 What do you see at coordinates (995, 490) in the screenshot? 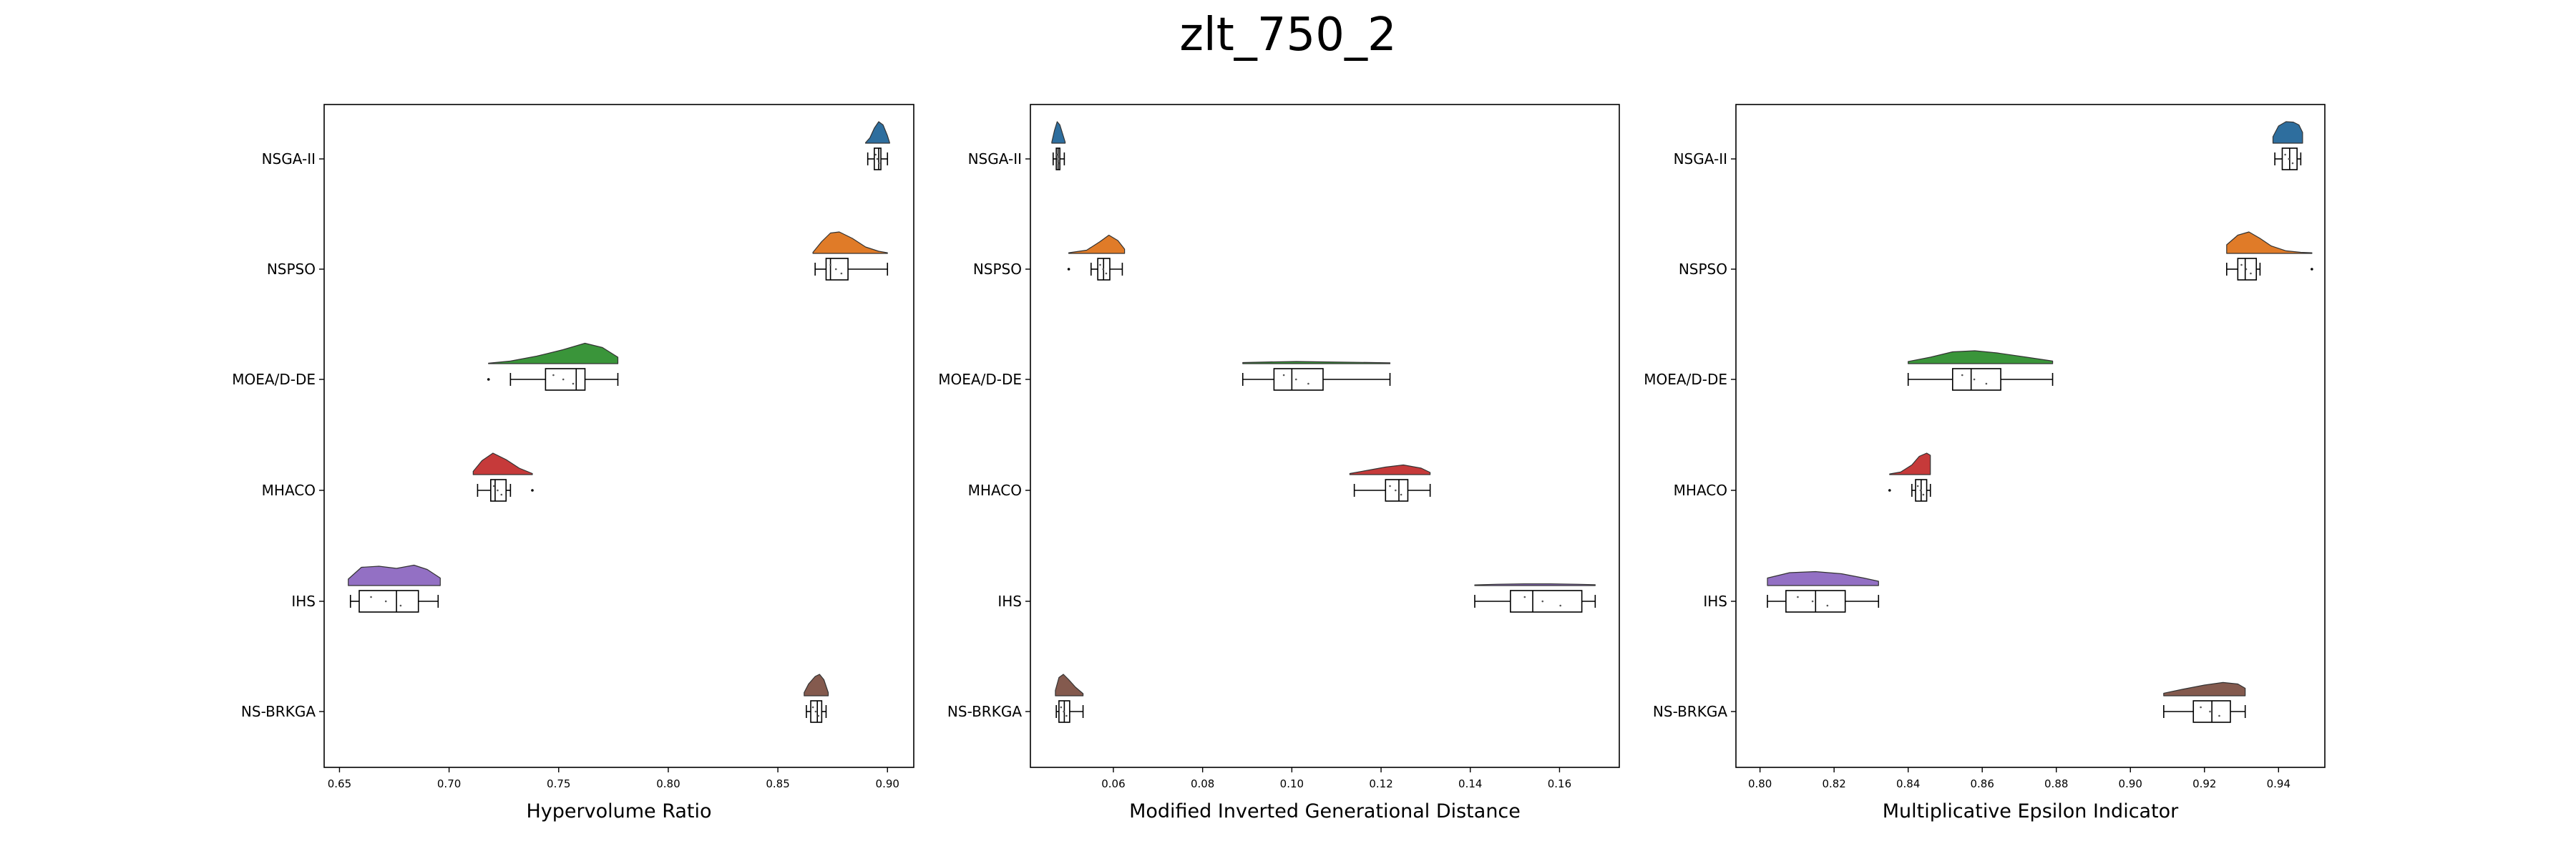
I see `y-category-label-mhaco: MHACO` at bounding box center [995, 490].